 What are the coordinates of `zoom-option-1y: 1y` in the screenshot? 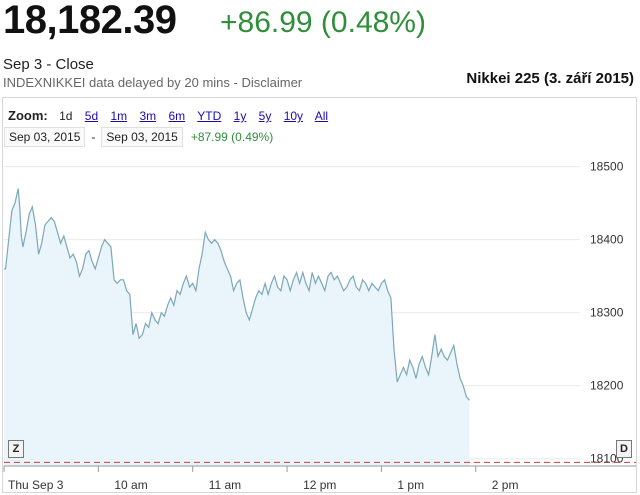 It's located at (240, 116).